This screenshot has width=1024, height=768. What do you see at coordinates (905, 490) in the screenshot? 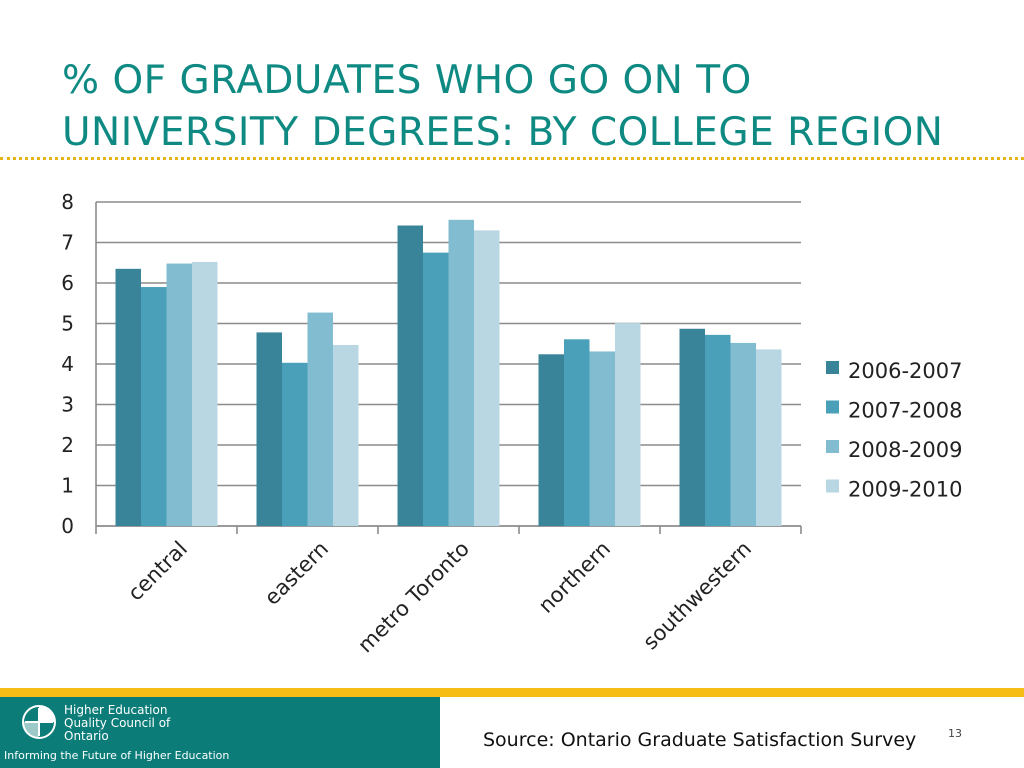
I see `legend-label: 2009-2010` at bounding box center [905, 490].